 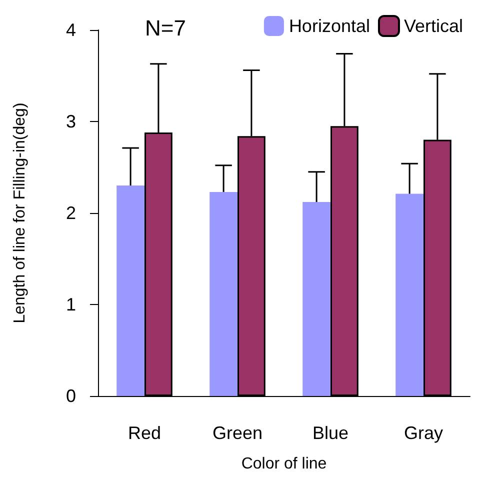 What do you see at coordinates (71, 122) in the screenshot?
I see `y-tick-label: 3` at bounding box center [71, 122].